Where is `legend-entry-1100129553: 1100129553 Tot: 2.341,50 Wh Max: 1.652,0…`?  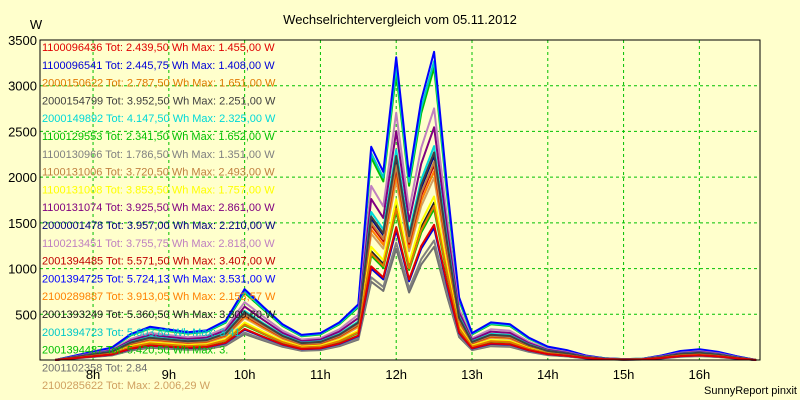
legend-entry-1100129553: 1100129553 Tot: 2.341,50 Wh Max: 1.652,0… is located at coordinates (158, 137).